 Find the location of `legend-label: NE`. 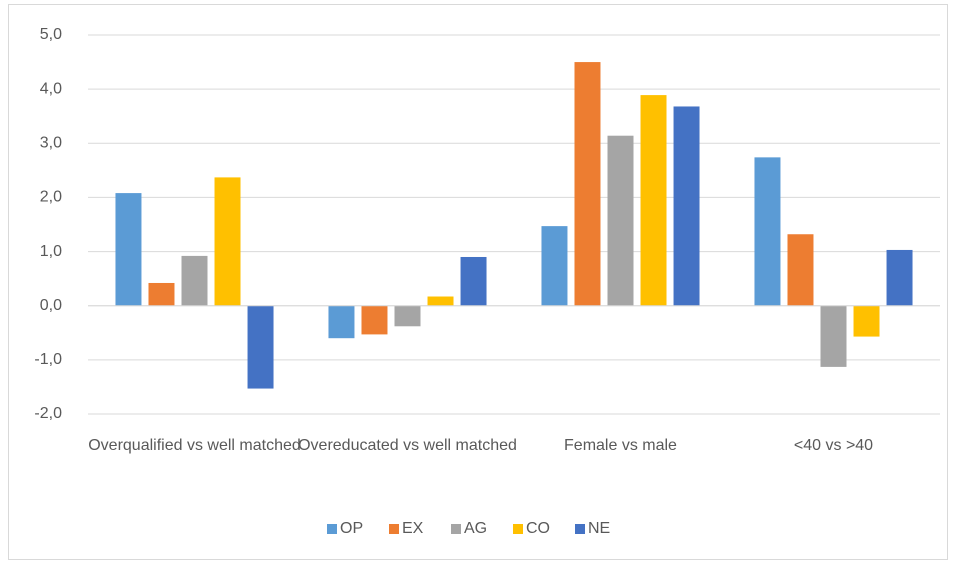

legend-label: NE is located at coordinates (599, 528).